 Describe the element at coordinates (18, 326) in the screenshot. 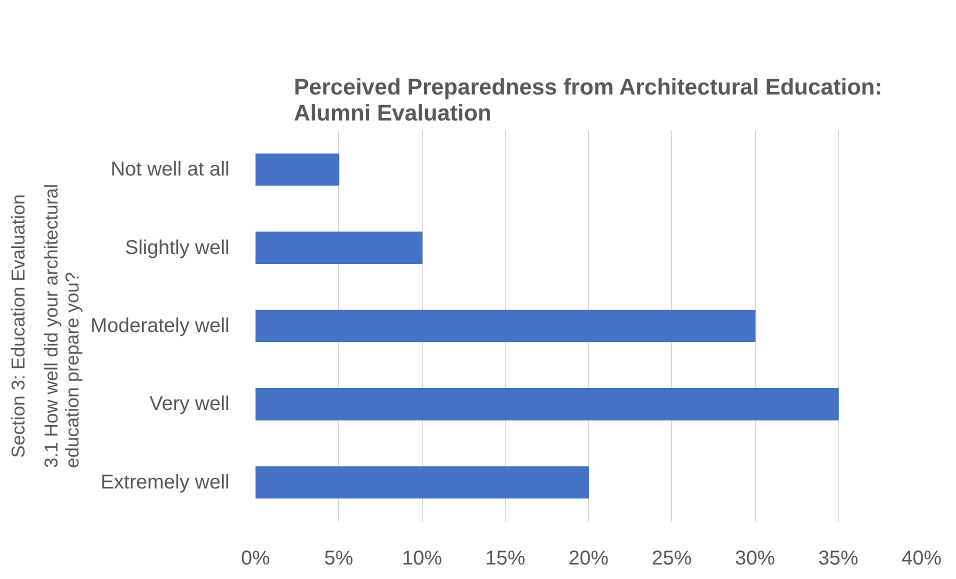

I see `y-axis-title: Section 3: Education Evaluation` at that location.